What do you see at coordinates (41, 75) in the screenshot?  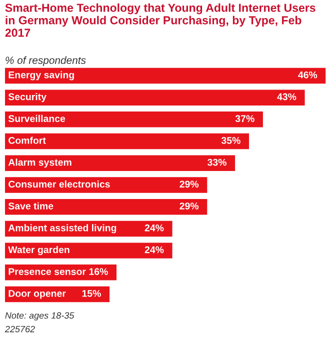 I see `y-tick-label: Energy saving` at bounding box center [41, 75].